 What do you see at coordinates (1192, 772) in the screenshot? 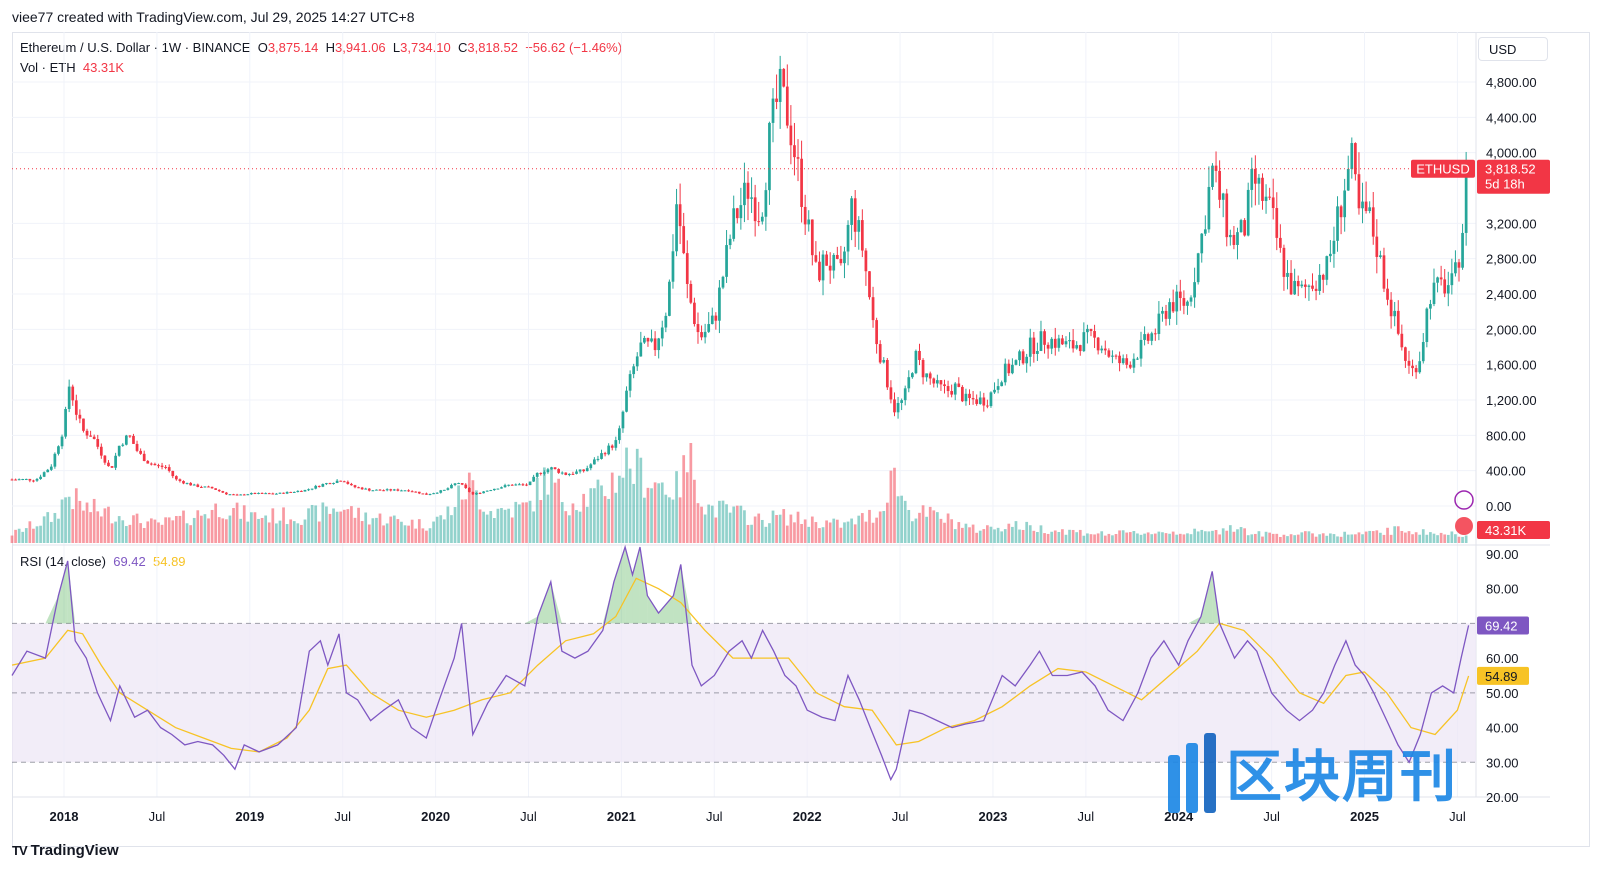
I see `watermark-icon` at bounding box center [1192, 772].